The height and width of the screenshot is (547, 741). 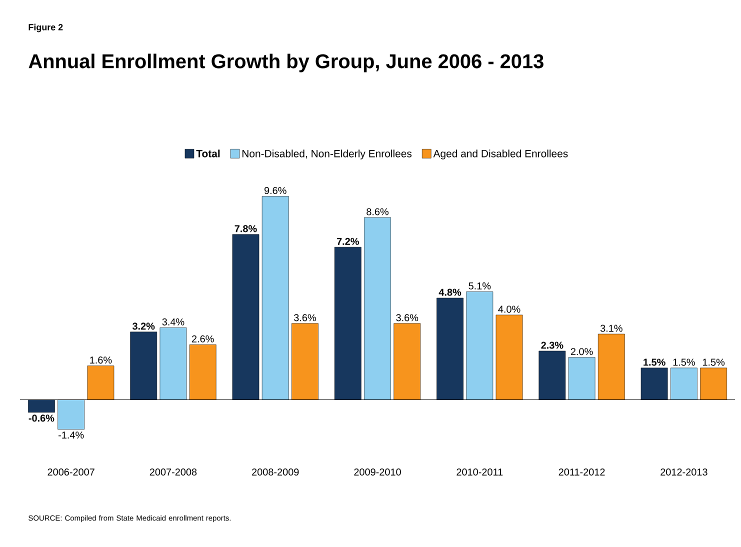 What do you see at coordinates (377, 472) in the screenshot?
I see `x-tick-label: 2009-2010` at bounding box center [377, 472].